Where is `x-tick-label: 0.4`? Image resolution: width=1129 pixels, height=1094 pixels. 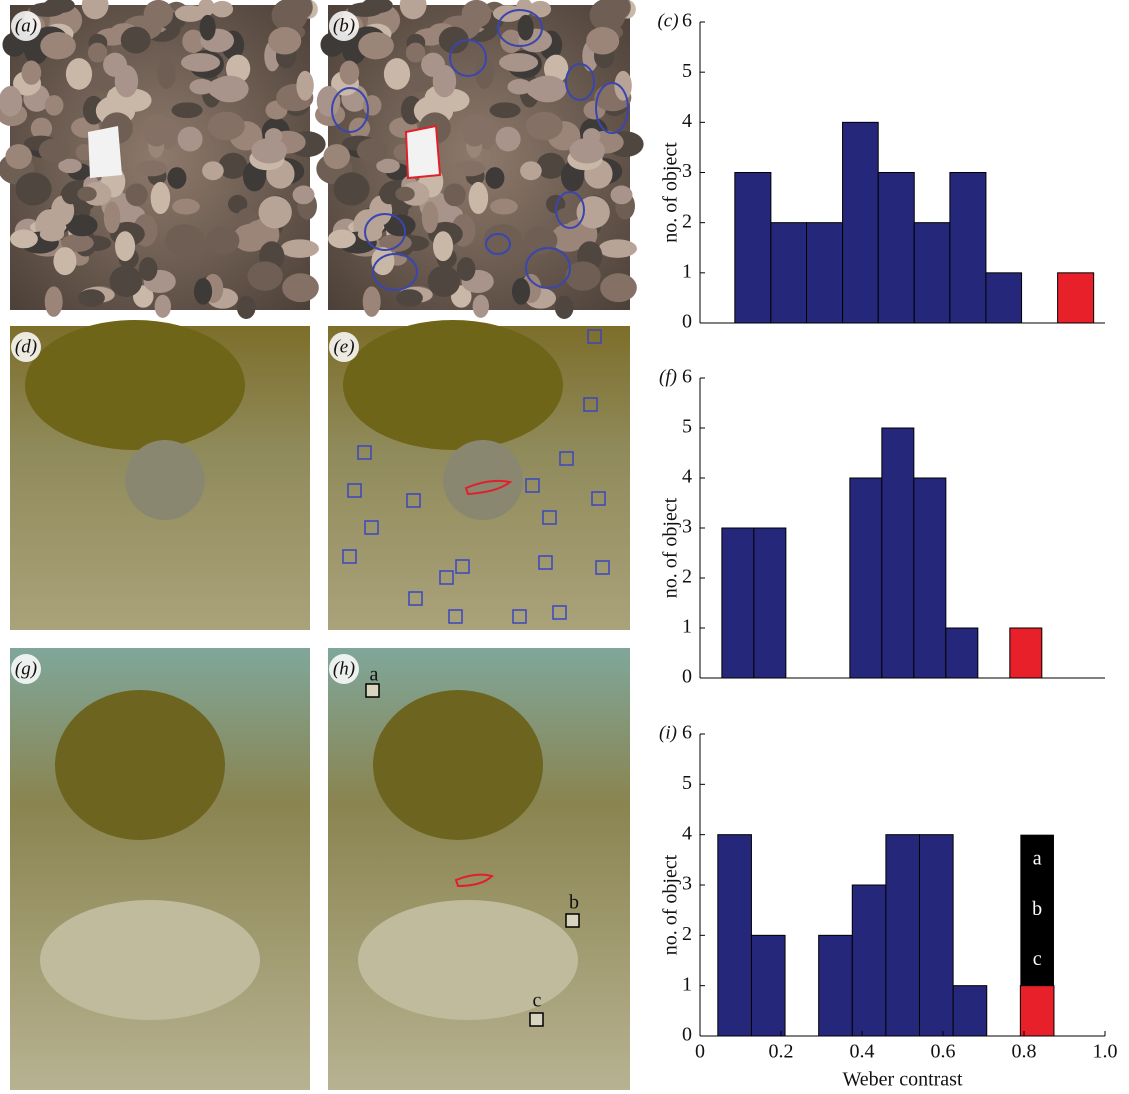
x-tick-label: 0.4 is located at coordinates (862, 1052).